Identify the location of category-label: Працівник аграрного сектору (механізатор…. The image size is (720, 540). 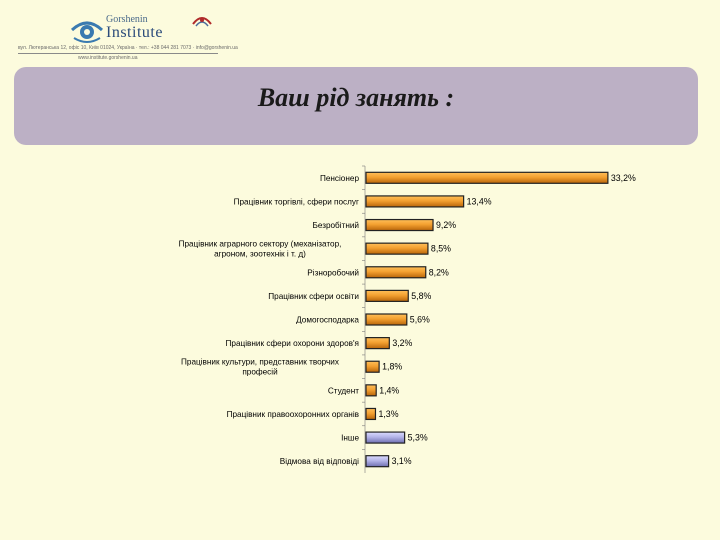
(260, 249).